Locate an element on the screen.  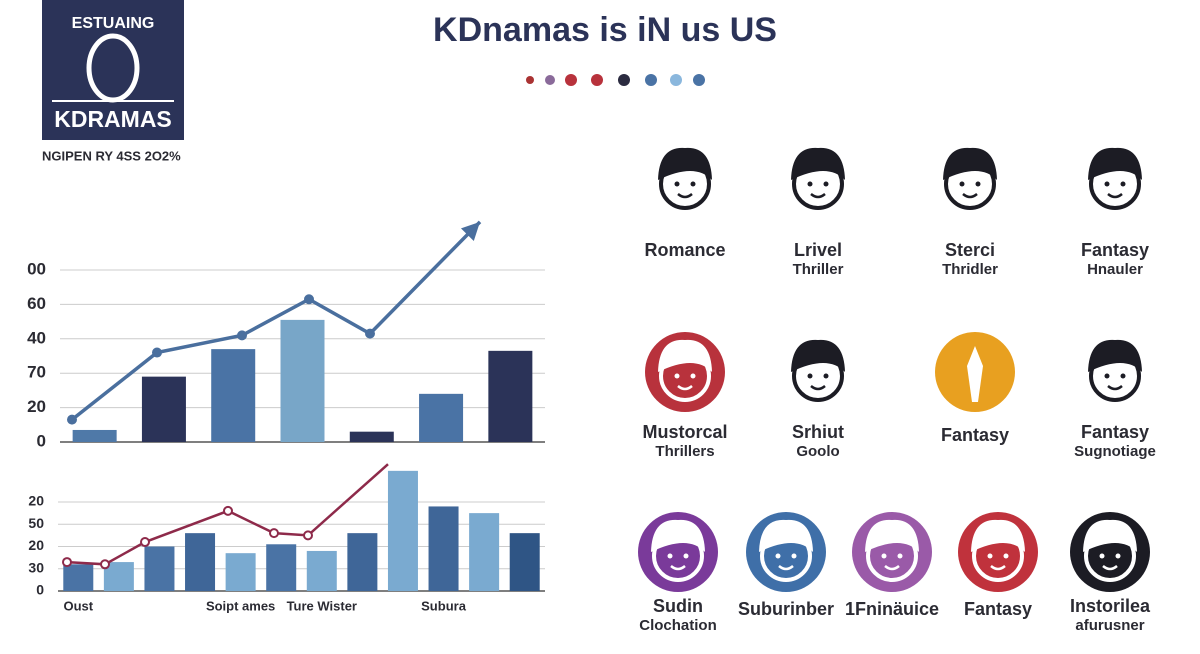
logo-top: ESTUAING is located at coordinates (113, 23).